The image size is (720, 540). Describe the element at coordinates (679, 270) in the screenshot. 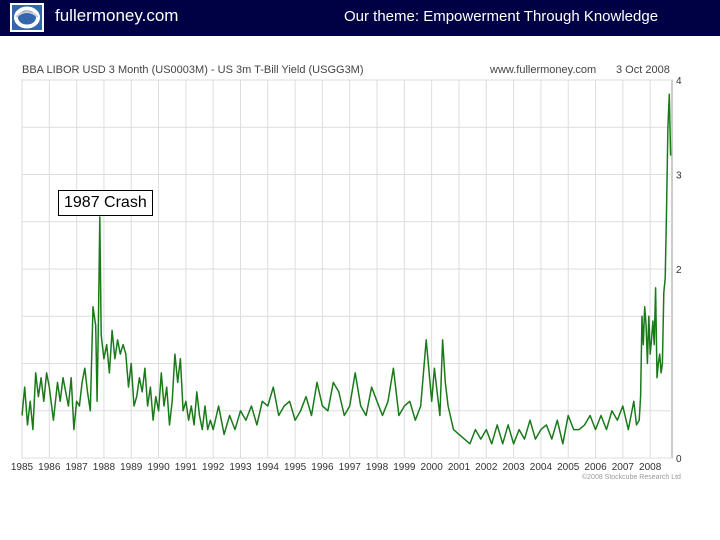

I see `y-tick-label: 2` at that location.